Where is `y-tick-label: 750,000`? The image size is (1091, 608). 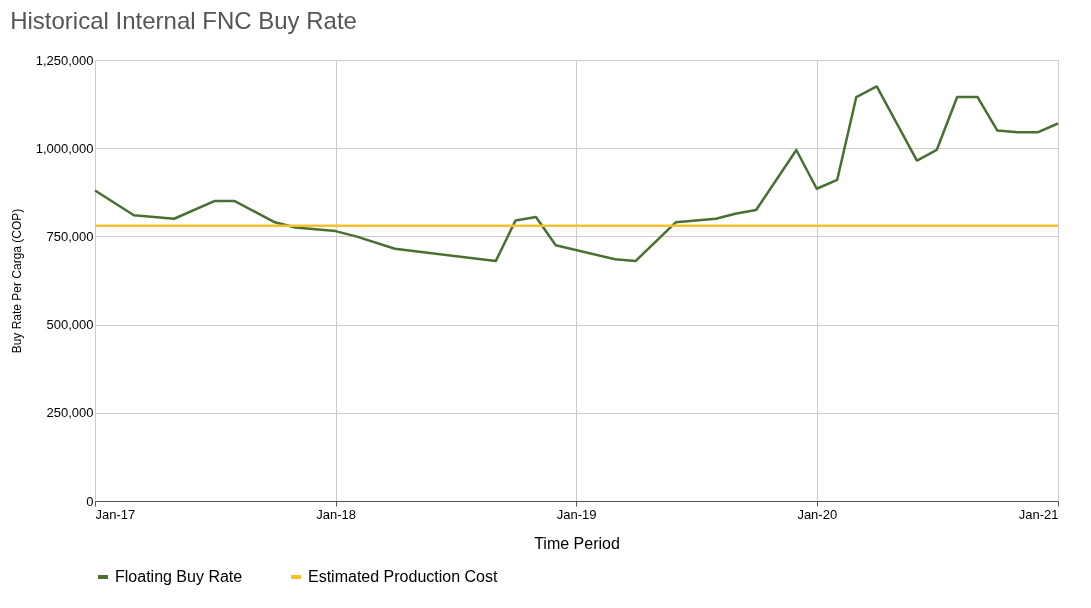 y-tick-label: 750,000 is located at coordinates (70, 236).